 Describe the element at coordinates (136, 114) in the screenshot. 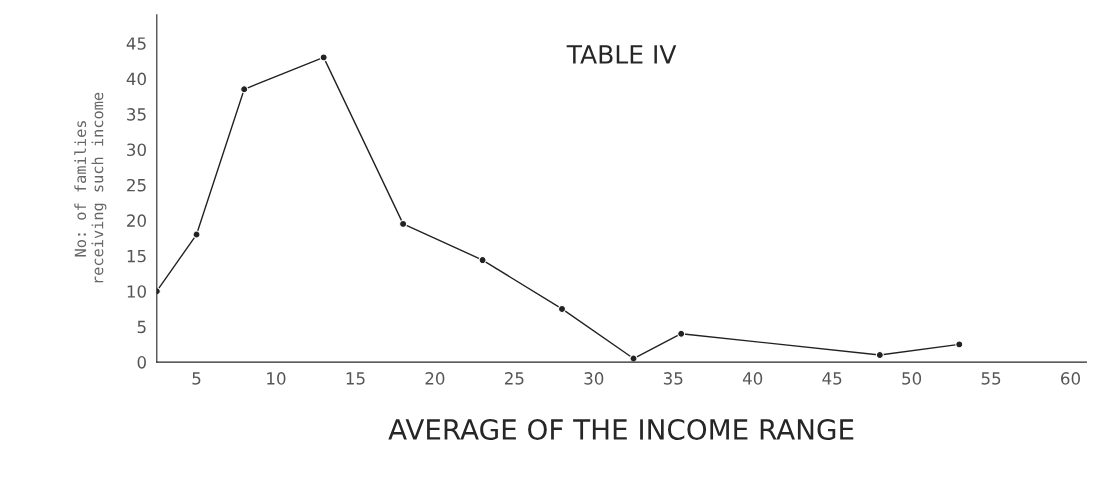

I see `y-tick-label: 35` at that location.